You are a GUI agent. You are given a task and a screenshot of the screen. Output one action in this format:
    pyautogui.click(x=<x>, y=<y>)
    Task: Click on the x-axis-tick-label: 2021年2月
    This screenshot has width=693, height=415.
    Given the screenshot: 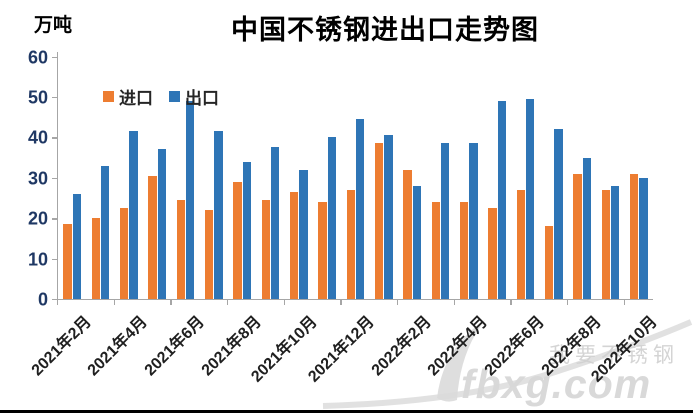 What is the action you would take?
    pyautogui.click(x=61, y=346)
    